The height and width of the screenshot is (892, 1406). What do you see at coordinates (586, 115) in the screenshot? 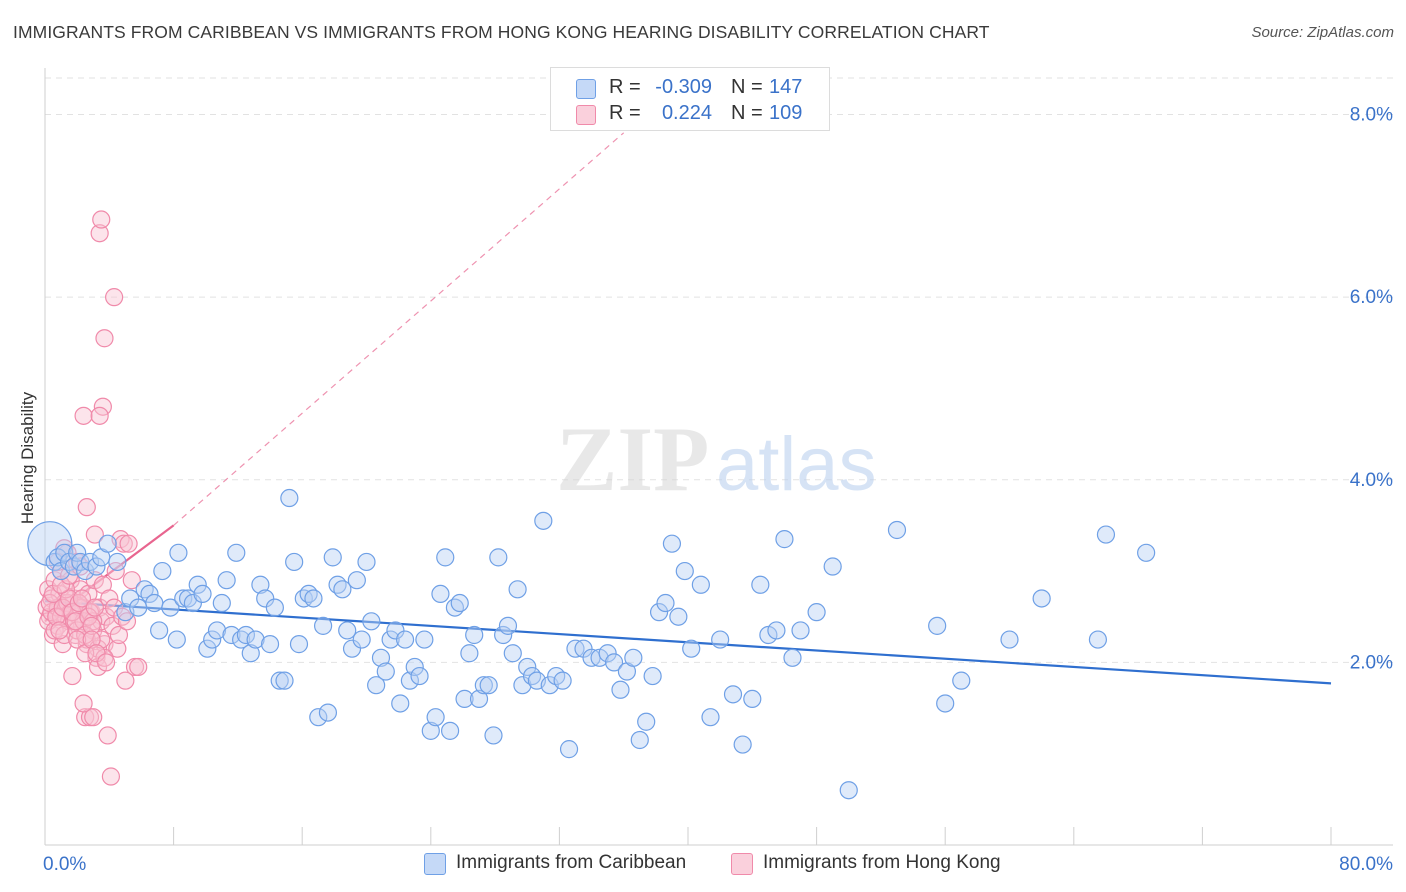
I see `legend-swatch-pink` at bounding box center [586, 115].